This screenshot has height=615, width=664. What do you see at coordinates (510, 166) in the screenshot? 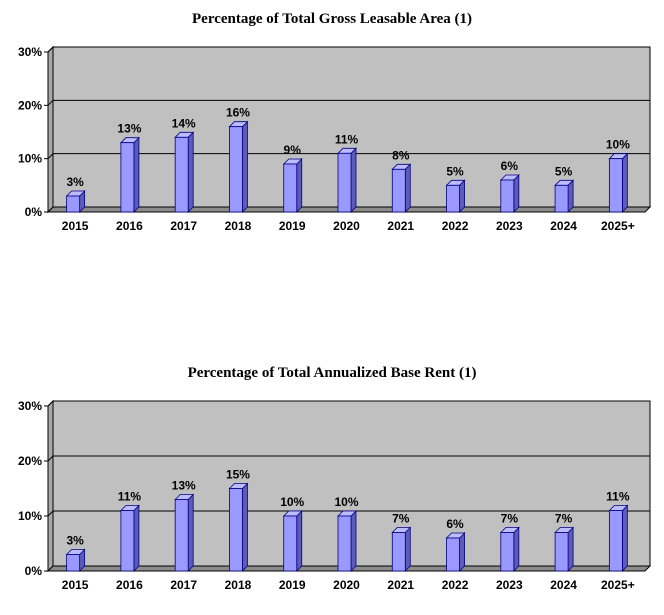
I see `data-label: 6%` at bounding box center [510, 166].